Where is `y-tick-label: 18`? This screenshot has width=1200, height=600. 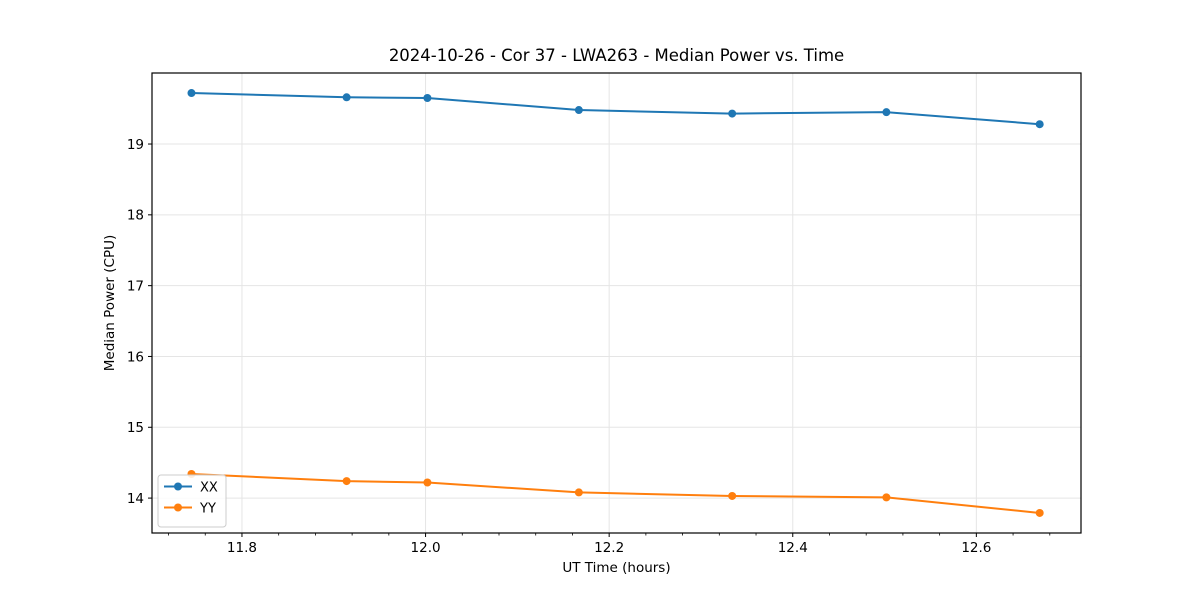 y-tick-label: 18 is located at coordinates (135, 216).